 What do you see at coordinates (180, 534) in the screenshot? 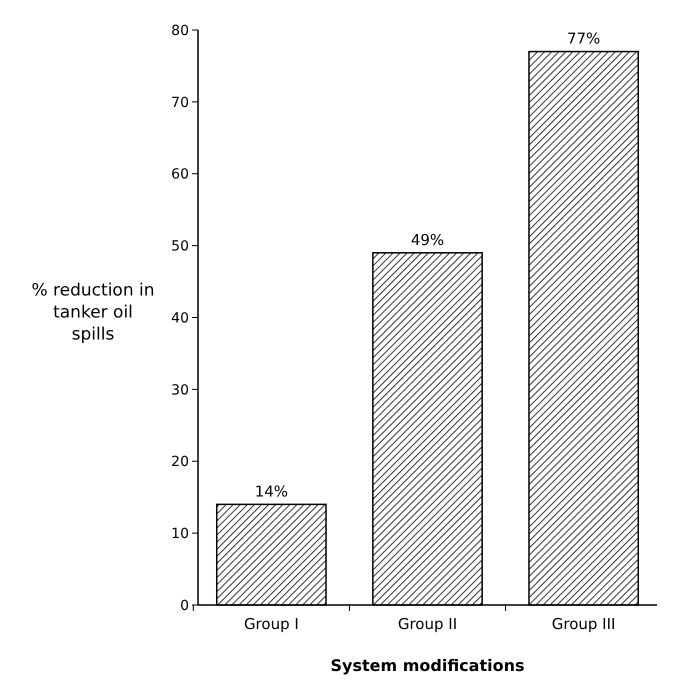
I see `y-tick-label: 10` at bounding box center [180, 534].